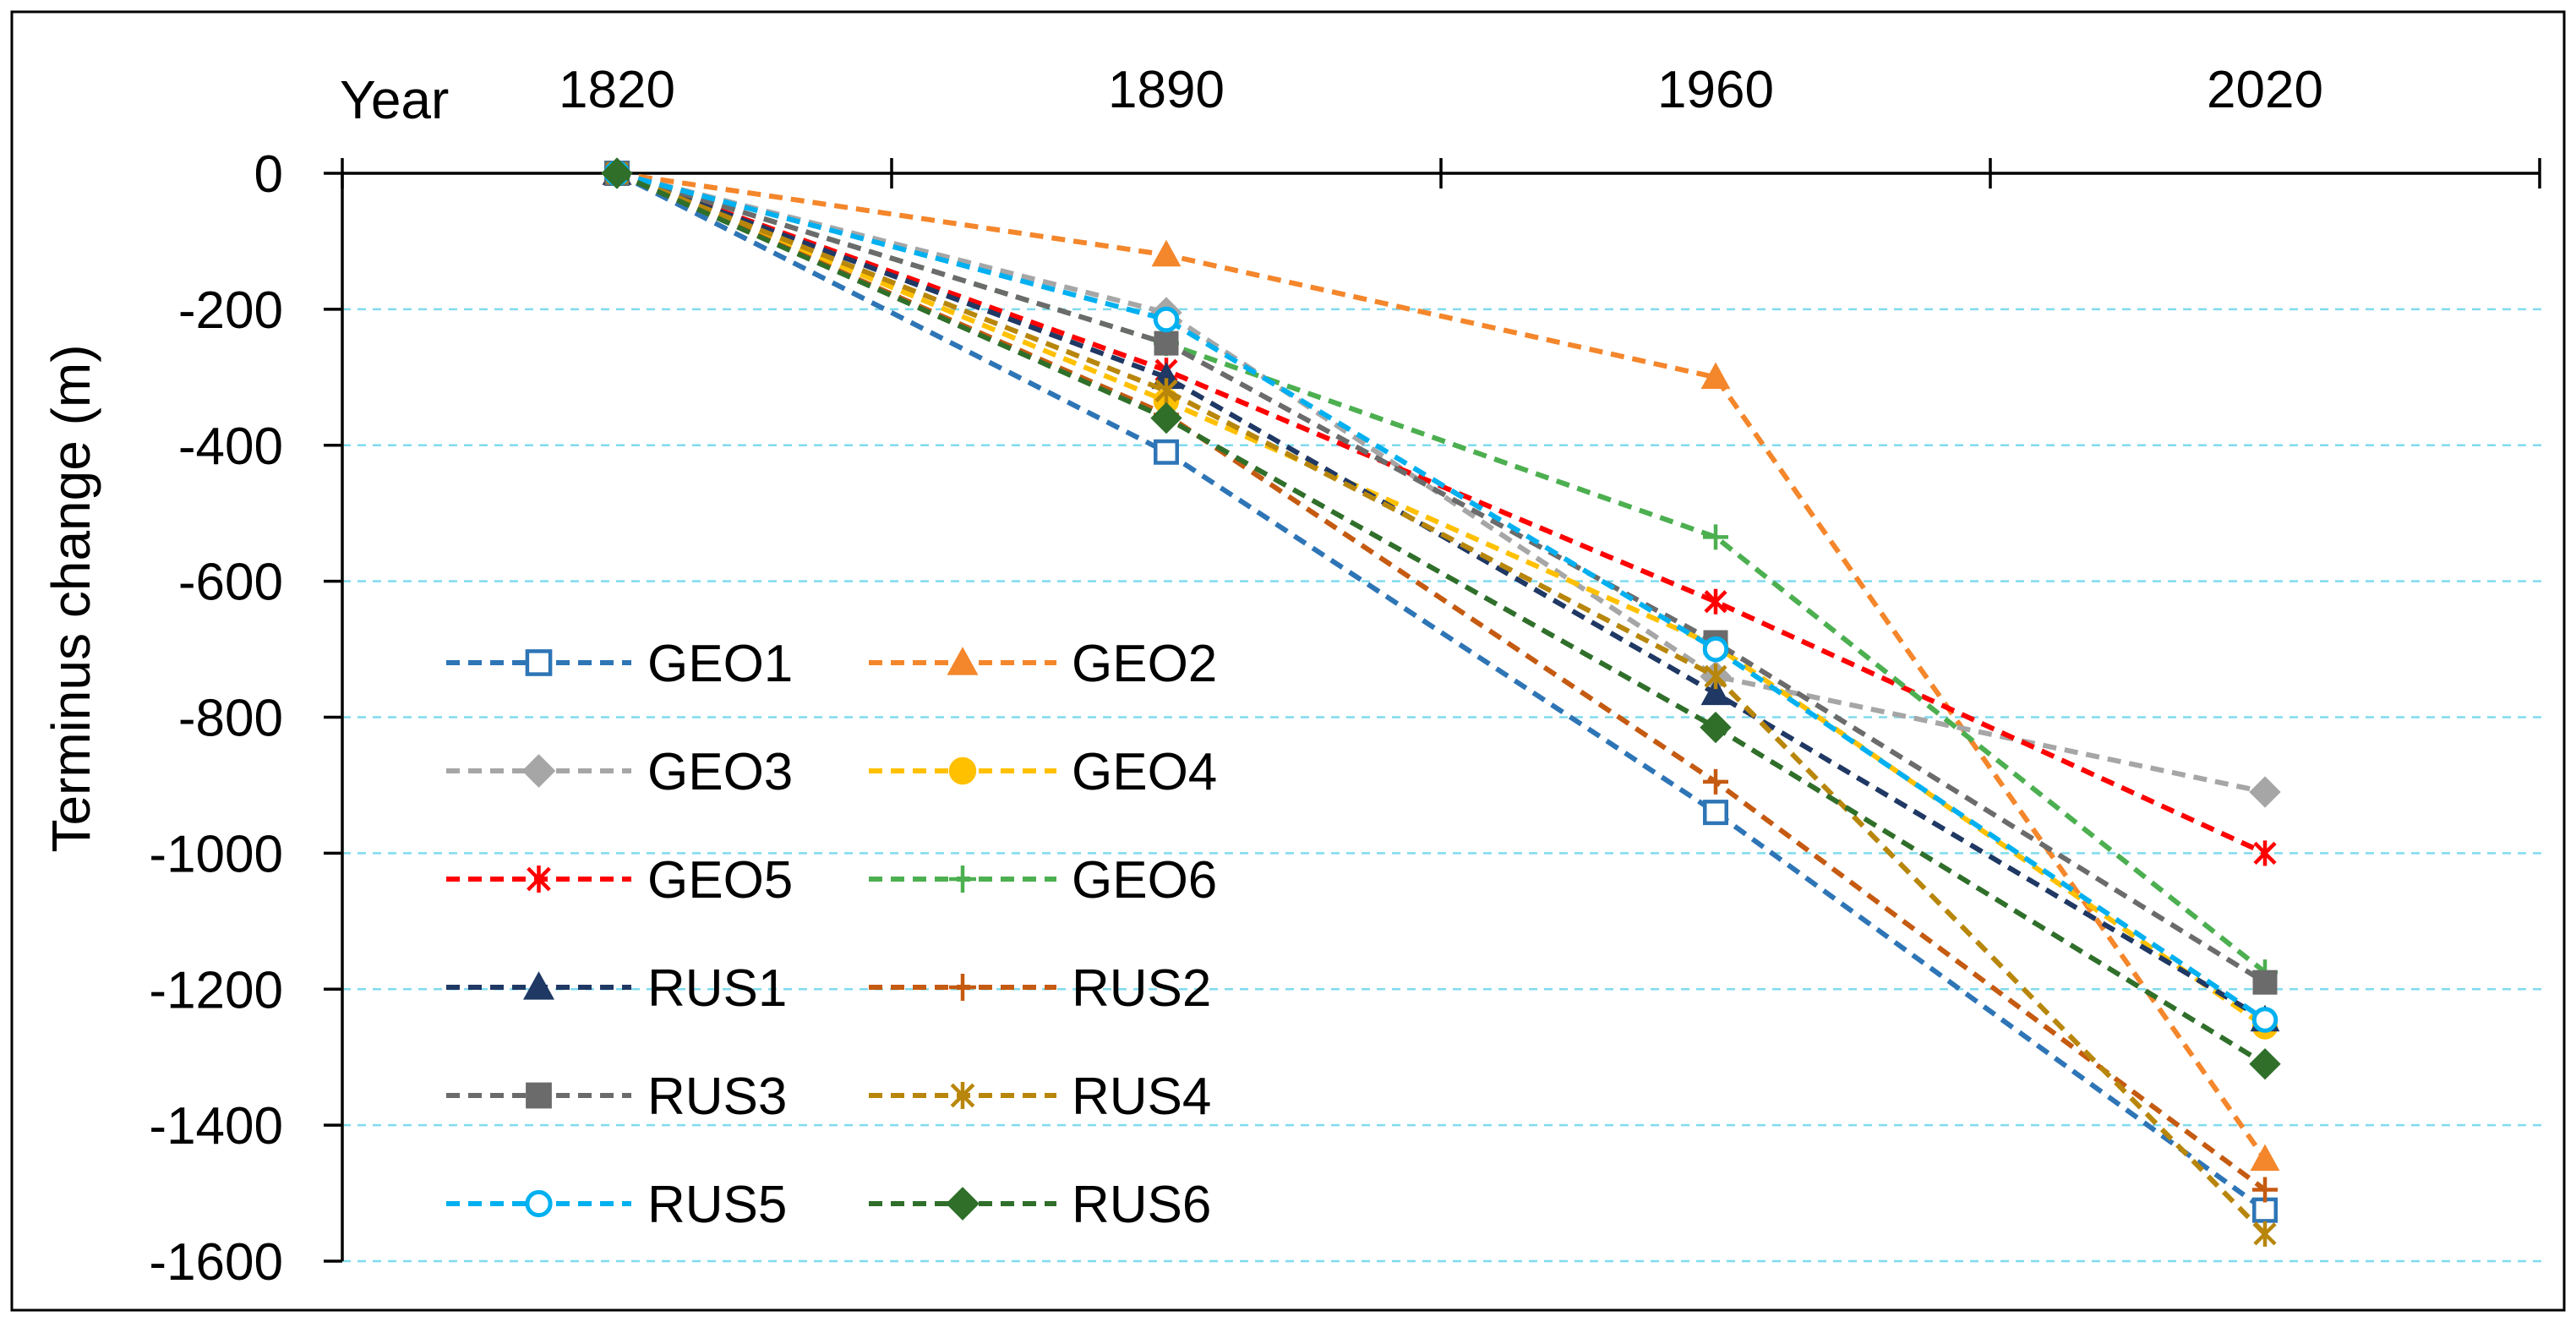 This screenshot has width=2576, height=1322. I want to click on data-point-rus6-2020, so click(2265, 1064).